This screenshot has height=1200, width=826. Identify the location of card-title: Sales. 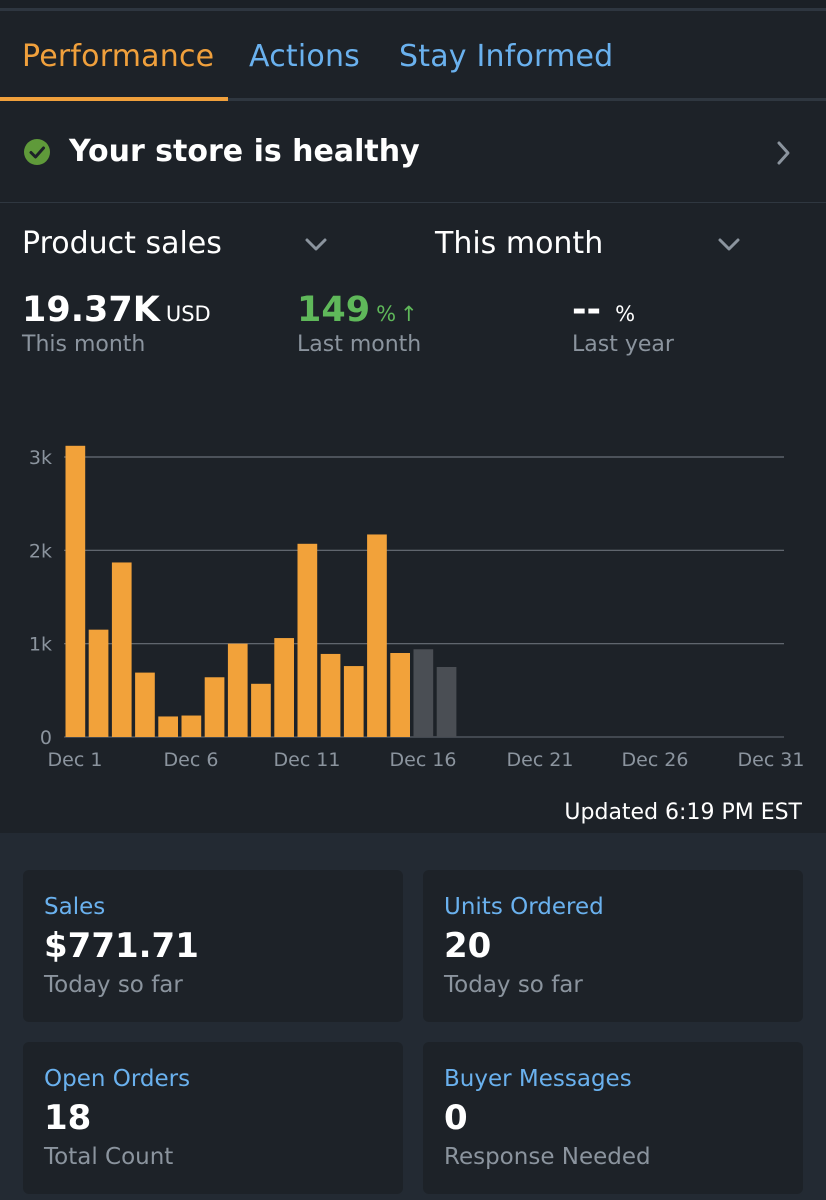
(75, 907).